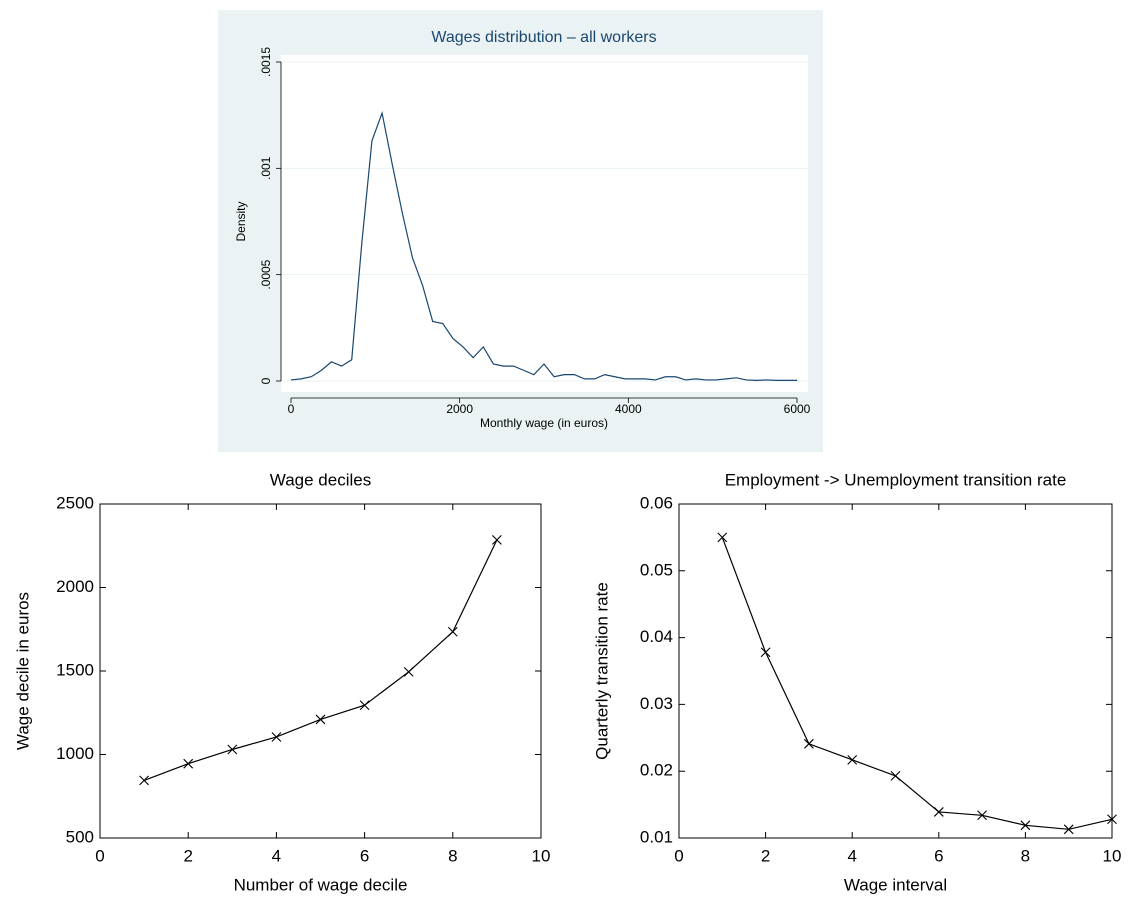  I want to click on y-tick-label: 0, so click(266, 380).